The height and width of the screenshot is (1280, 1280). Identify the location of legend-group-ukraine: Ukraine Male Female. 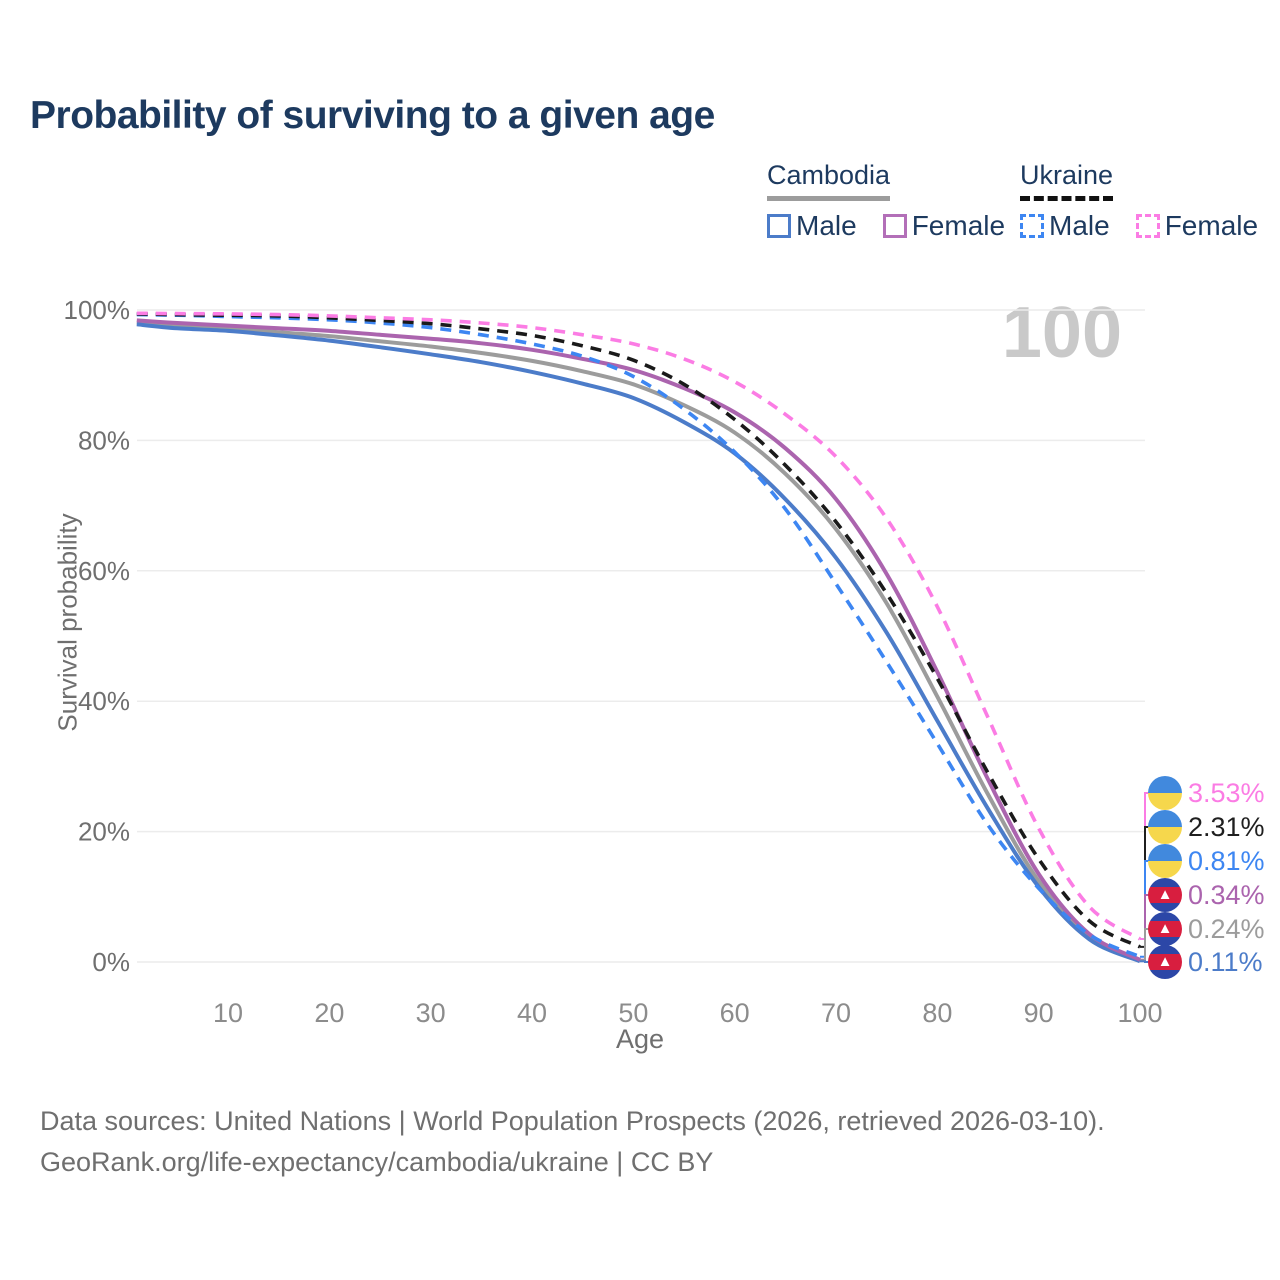
(1139, 201).